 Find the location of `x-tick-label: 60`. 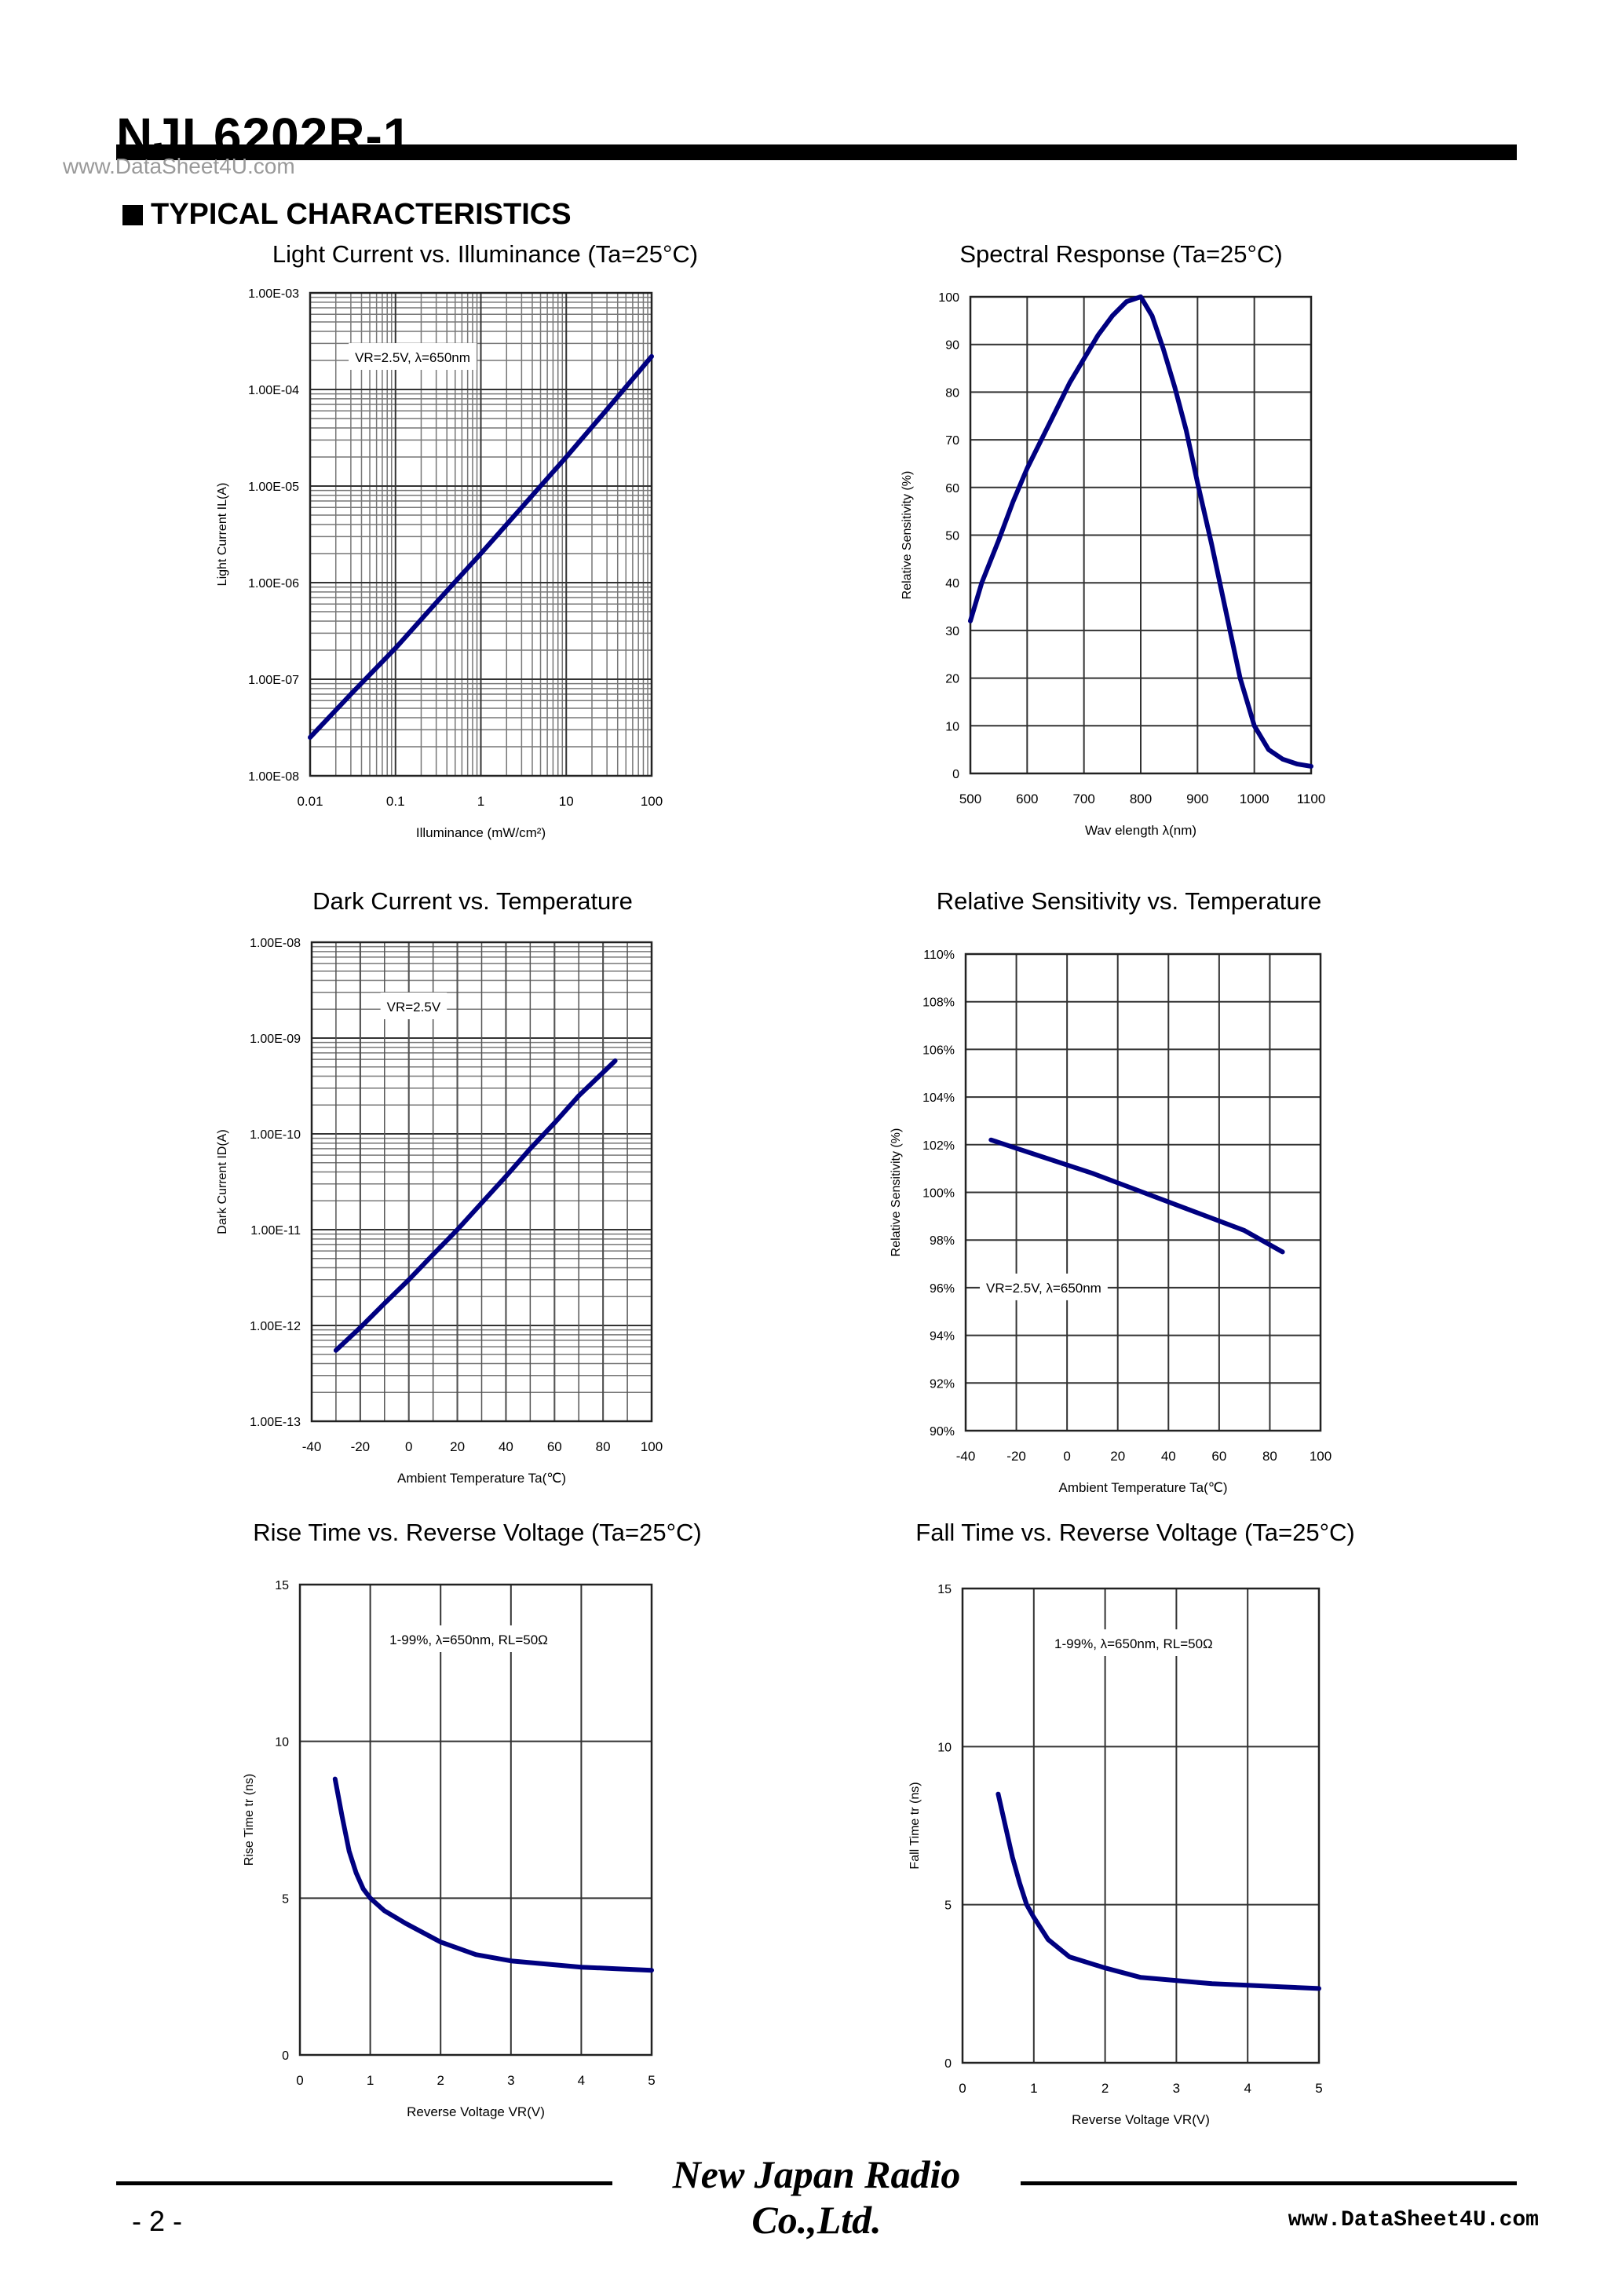

x-tick-label: 60 is located at coordinates (554, 1446).